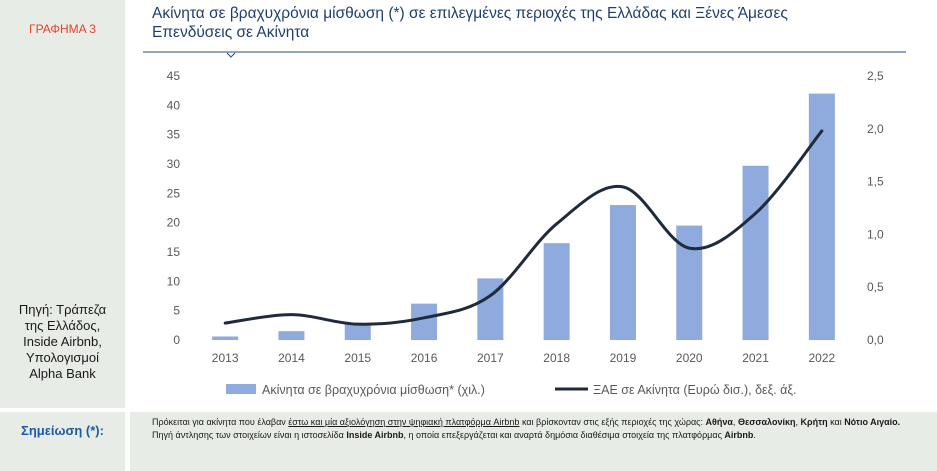 This screenshot has height=471, width=937. Describe the element at coordinates (174, 281) in the screenshot. I see `y-left-tick-label: 10` at that location.